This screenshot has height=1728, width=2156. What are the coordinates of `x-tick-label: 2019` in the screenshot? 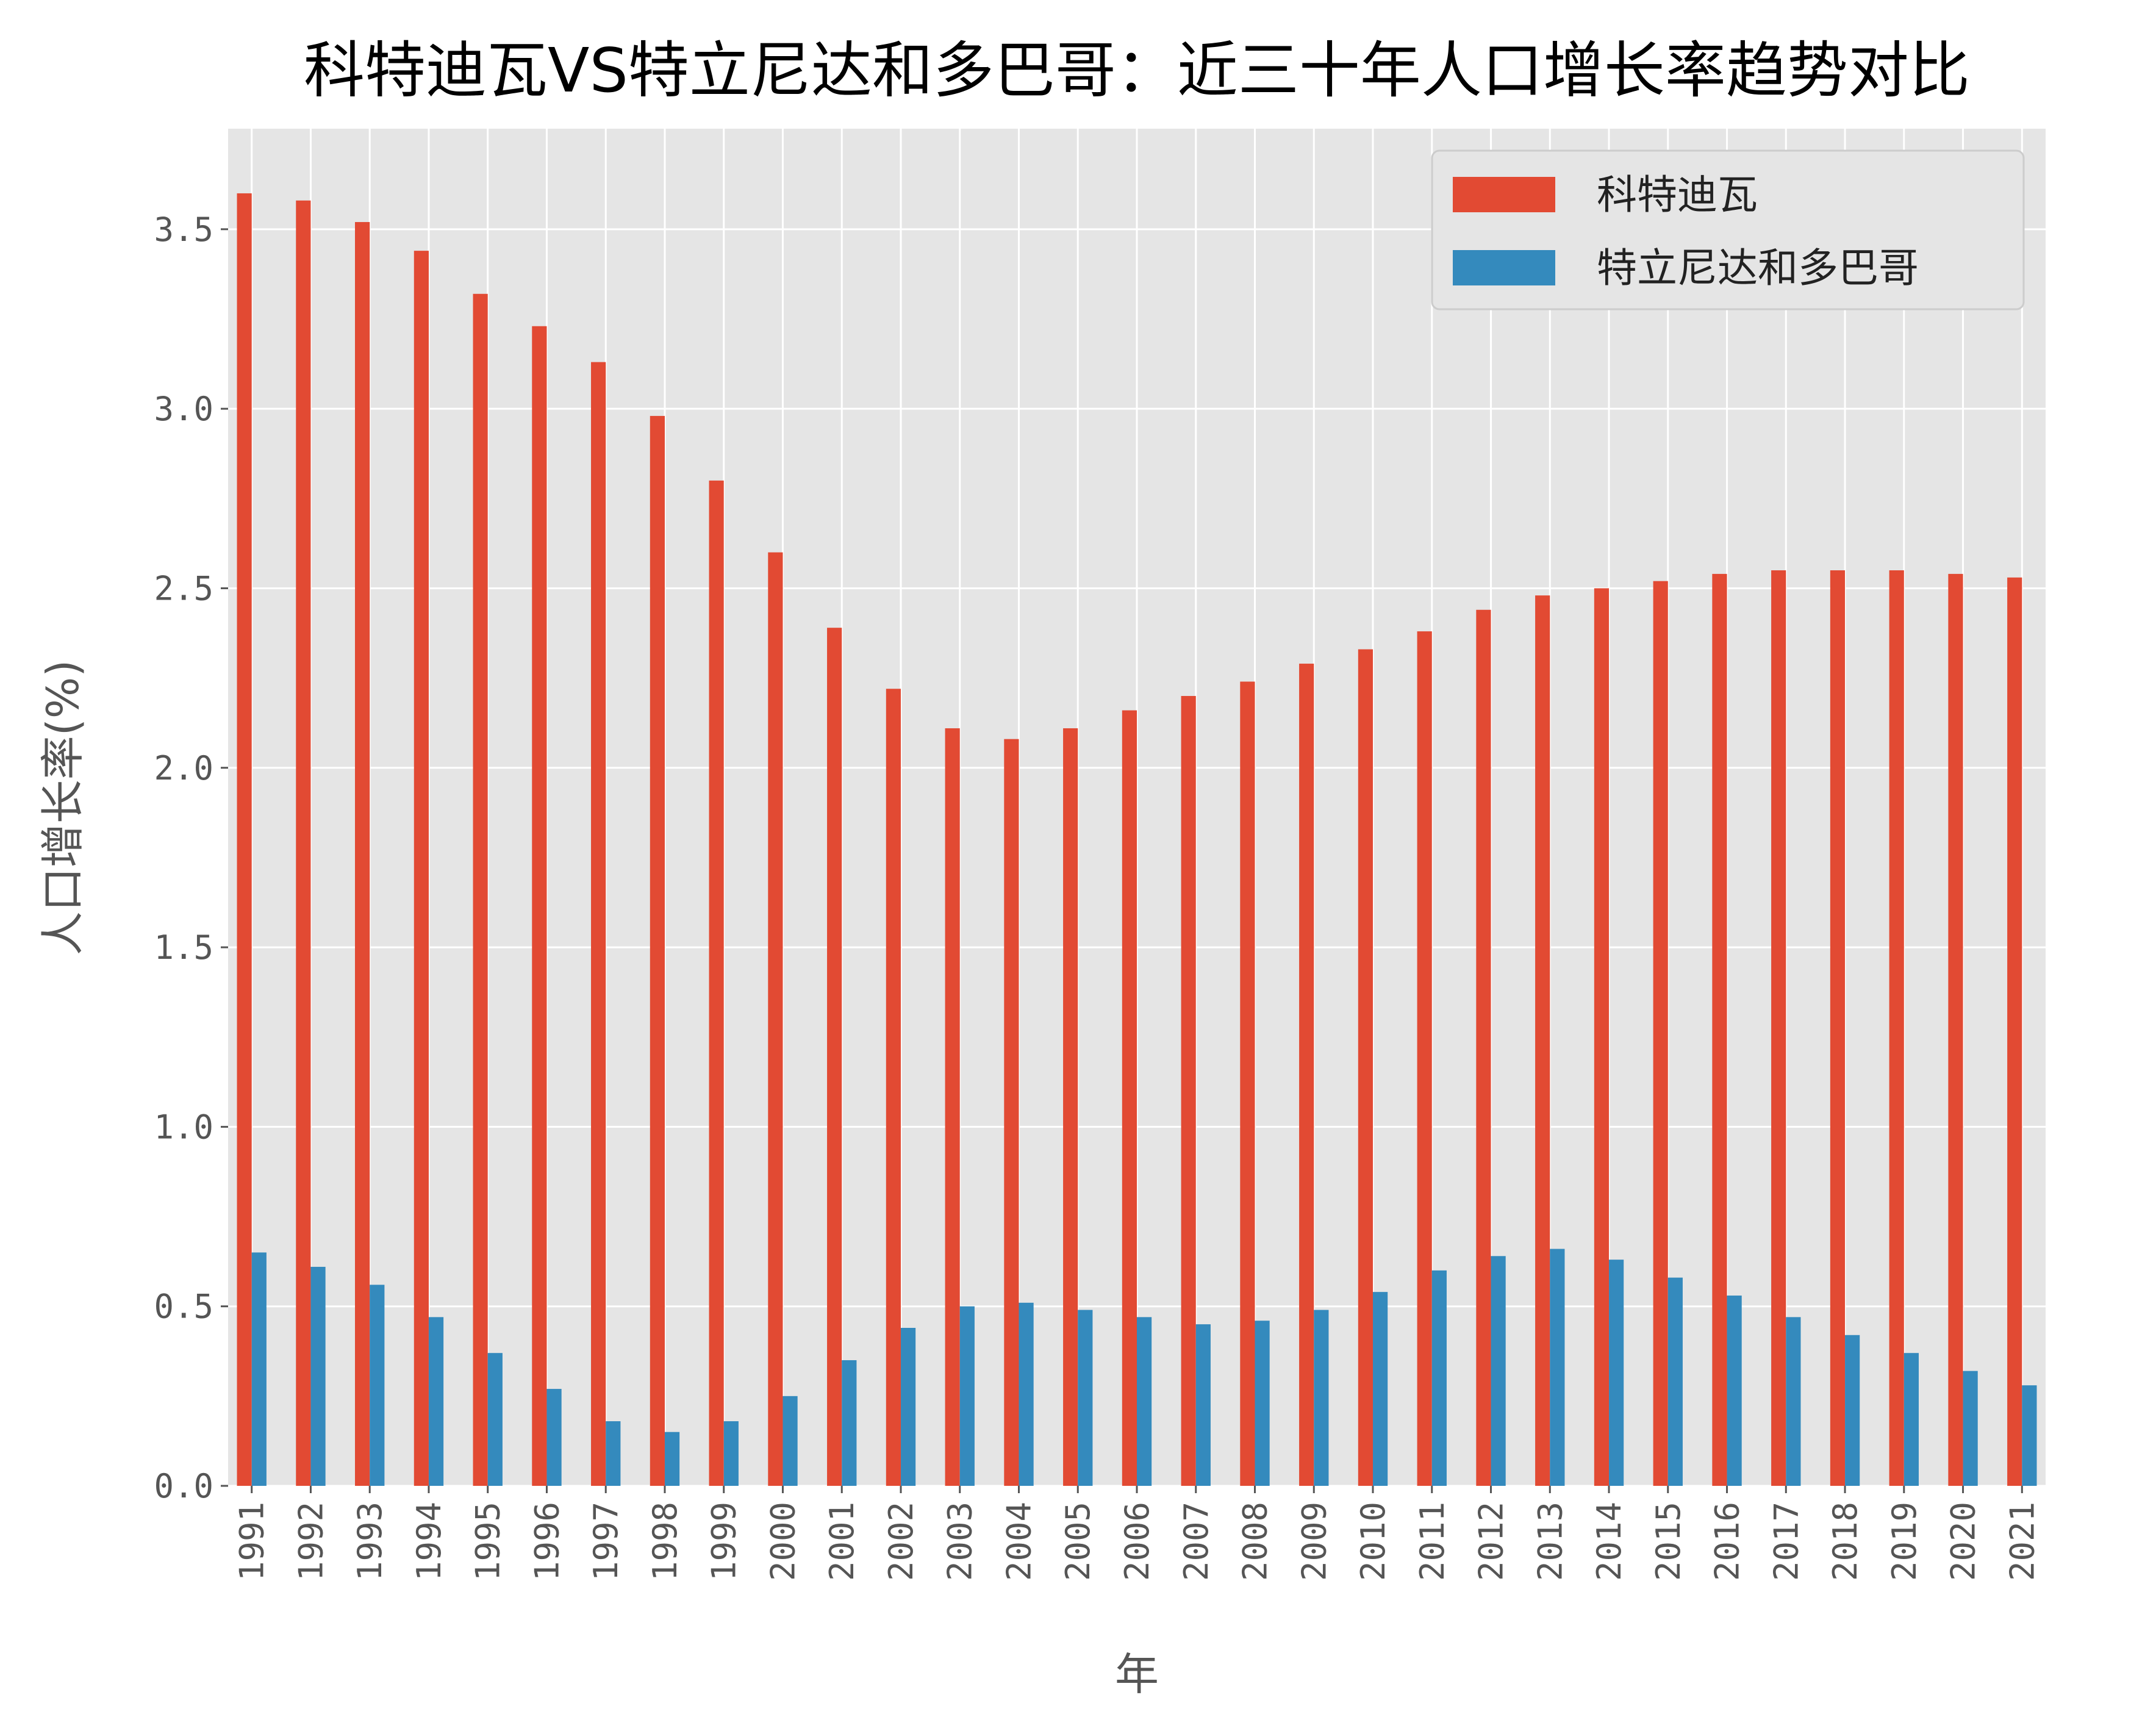 It's located at (1904, 1541).